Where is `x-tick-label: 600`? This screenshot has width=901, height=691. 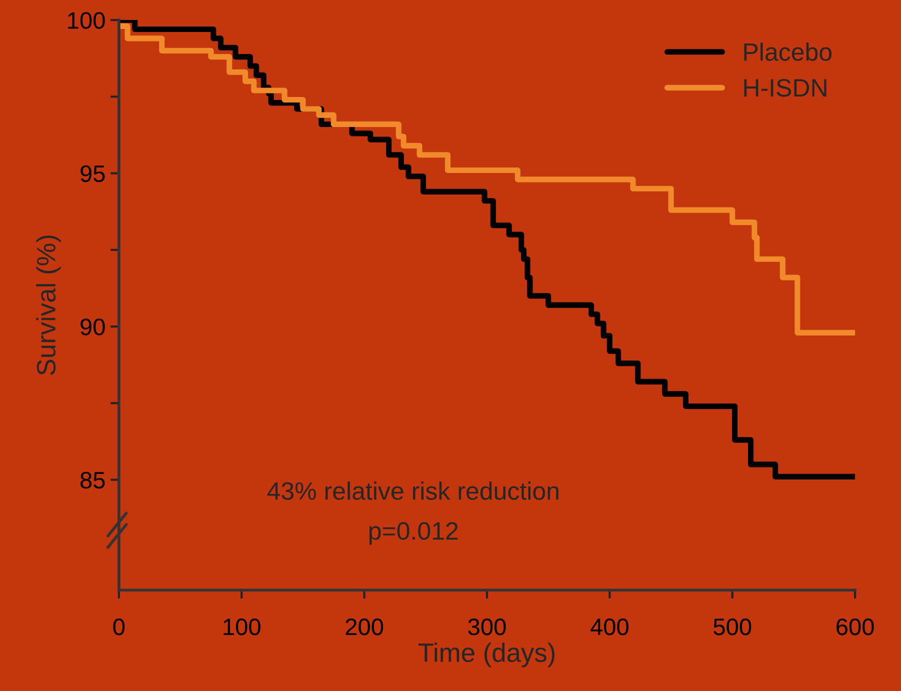
x-tick-label: 600 is located at coordinates (855, 627).